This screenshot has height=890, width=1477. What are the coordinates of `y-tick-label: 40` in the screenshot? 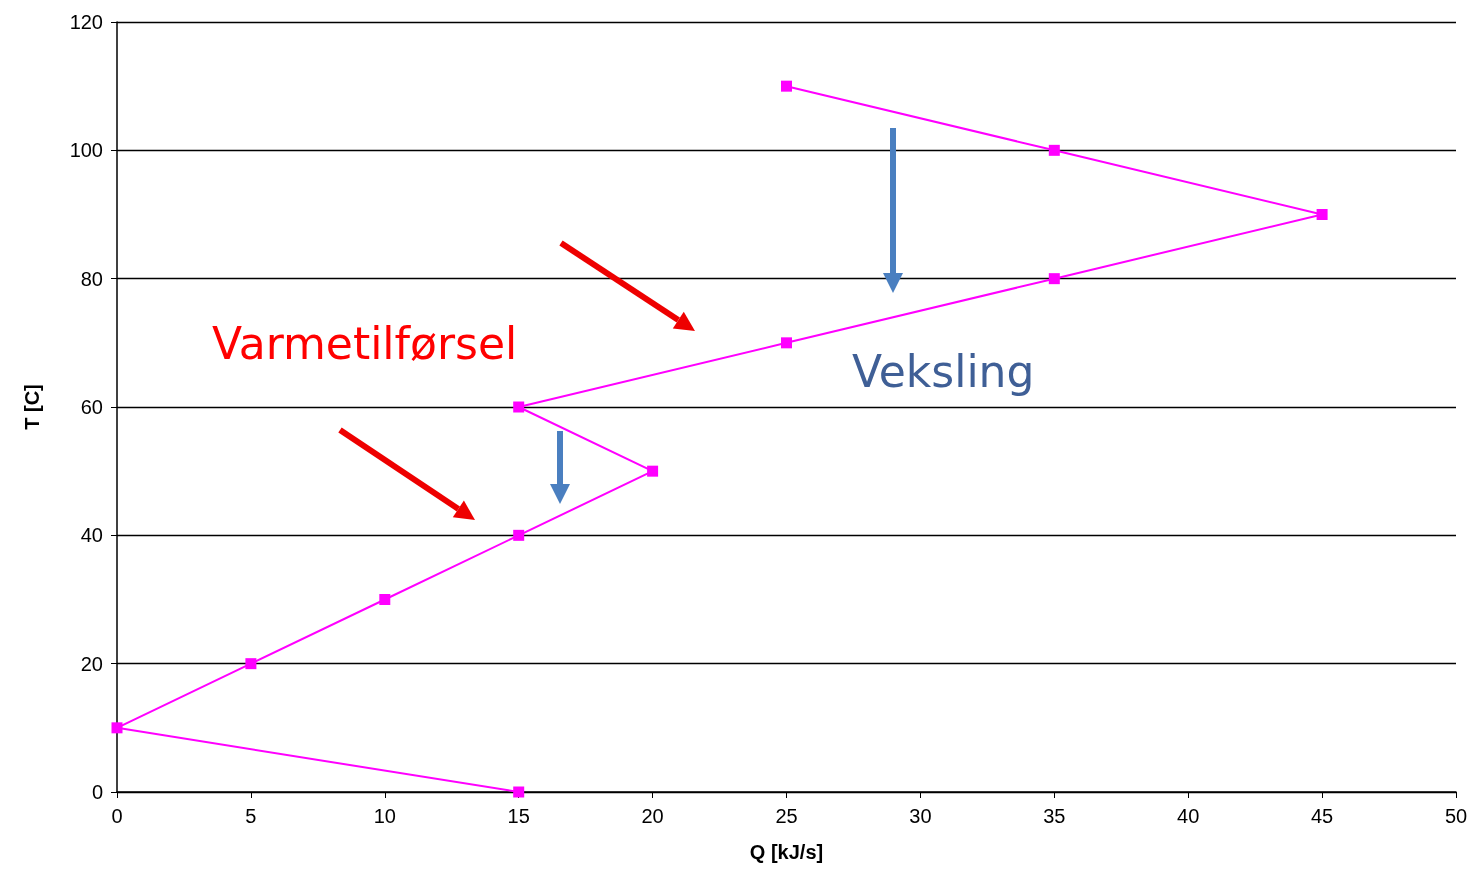 It's located at (91, 535).